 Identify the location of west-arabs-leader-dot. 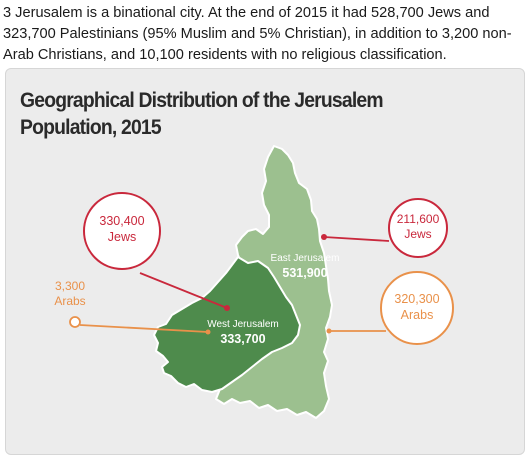
(208, 332).